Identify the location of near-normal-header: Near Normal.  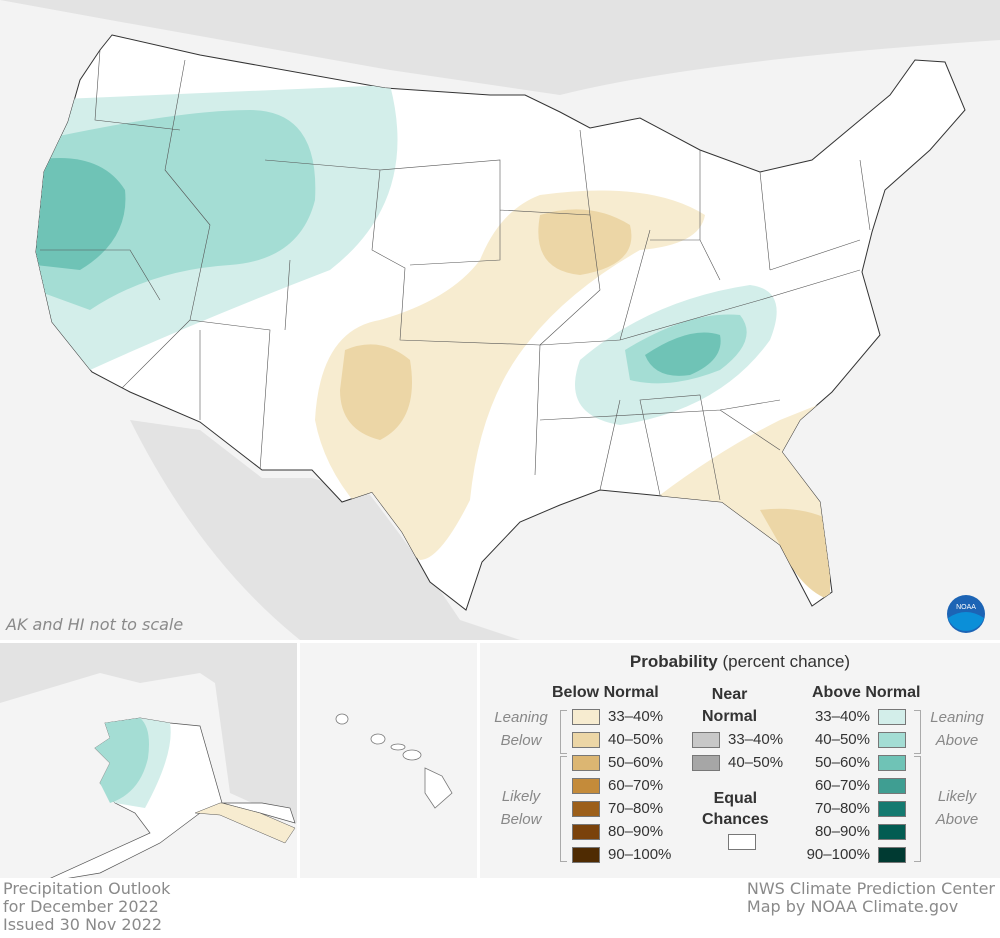
(730, 705).